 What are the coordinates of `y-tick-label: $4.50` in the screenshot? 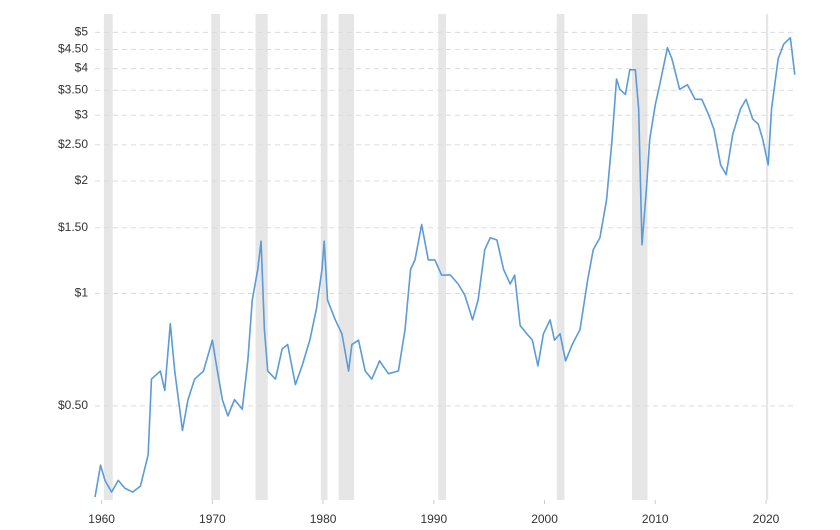 It's located at (73, 49).